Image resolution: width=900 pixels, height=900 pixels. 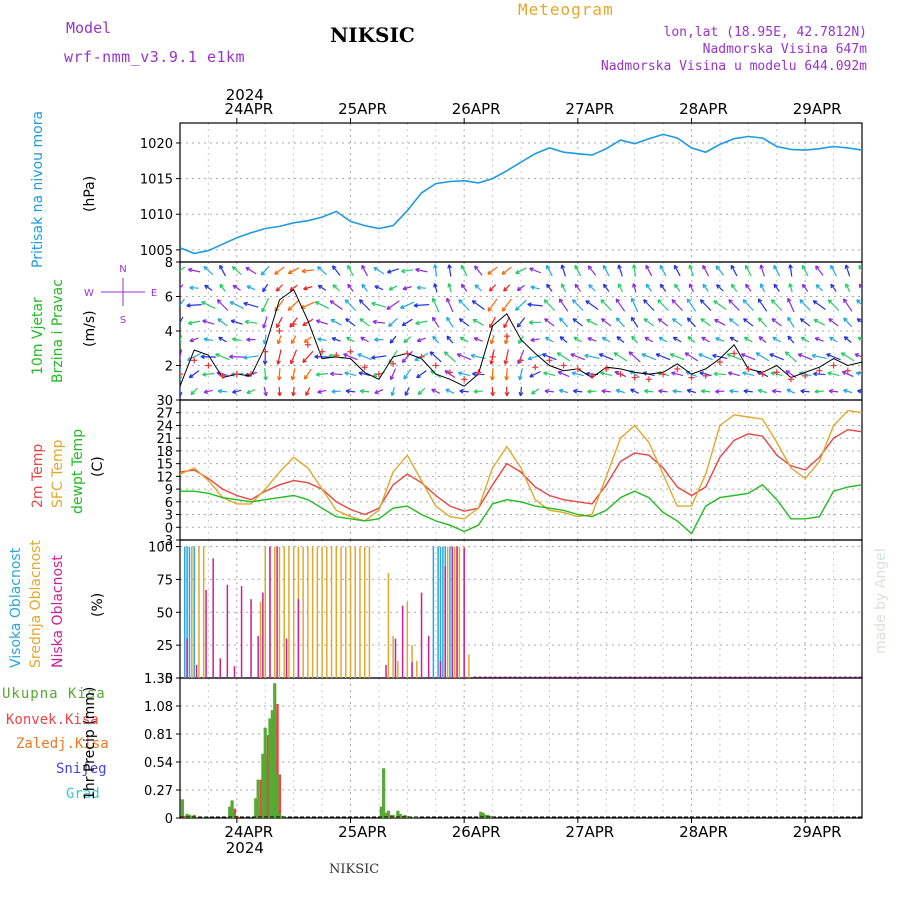 What do you see at coordinates (156, 251) in the screenshot?
I see `y-tick-label: 1005` at bounding box center [156, 251].